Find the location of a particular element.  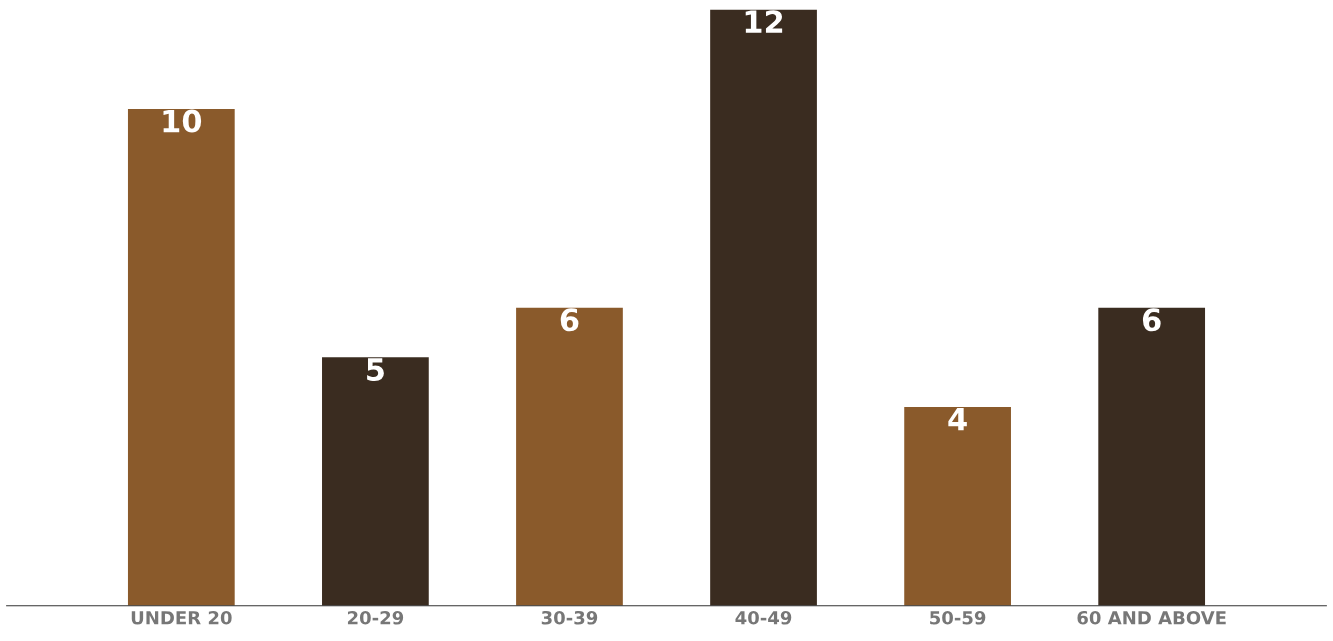

data-label: 4 is located at coordinates (957, 419).